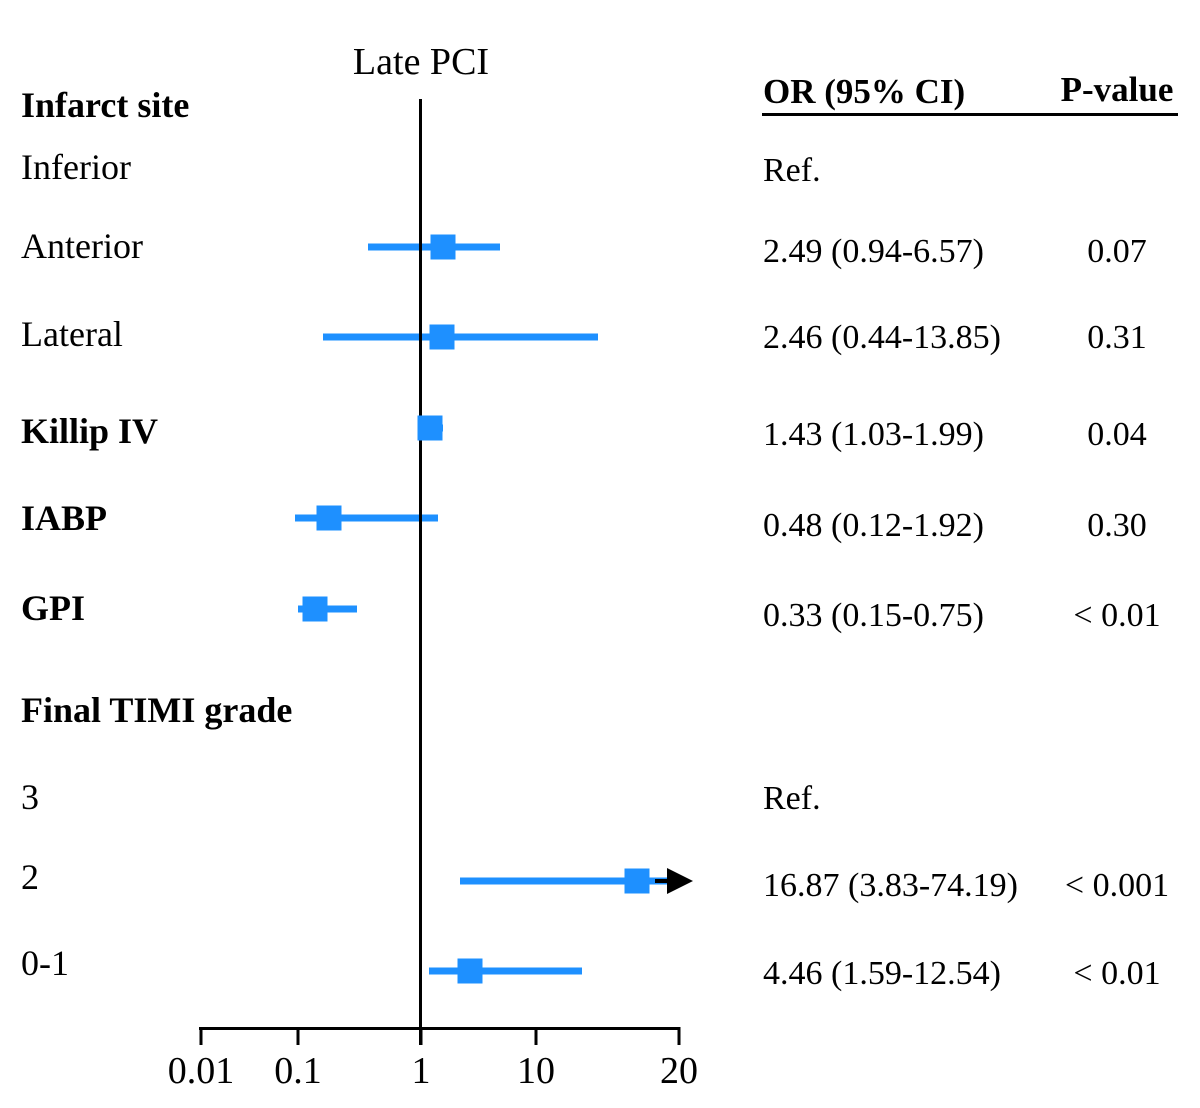 This screenshot has width=1200, height=1108. What do you see at coordinates (201, 1071) in the screenshot?
I see `axis-tick-label: 0.01` at bounding box center [201, 1071].